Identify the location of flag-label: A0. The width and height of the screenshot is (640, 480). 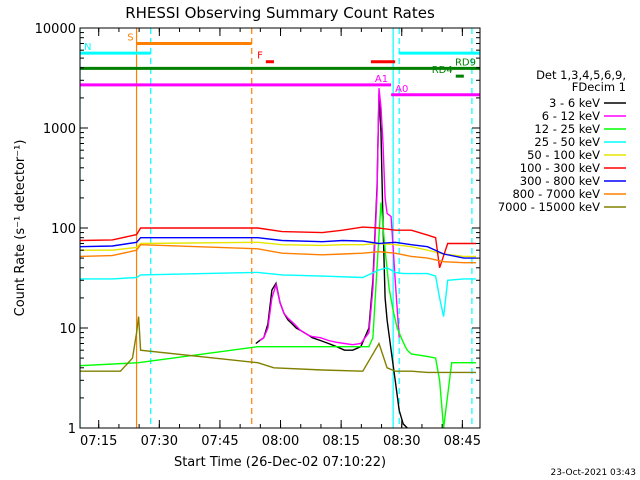
(401, 89).